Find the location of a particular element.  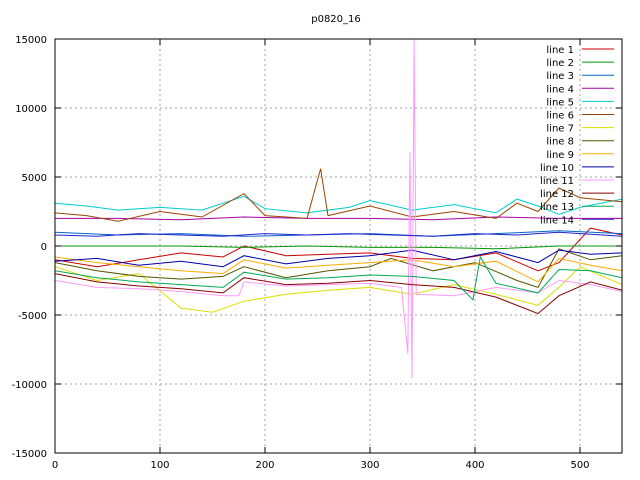

y-tick-label: 0 is located at coordinates (44, 247).